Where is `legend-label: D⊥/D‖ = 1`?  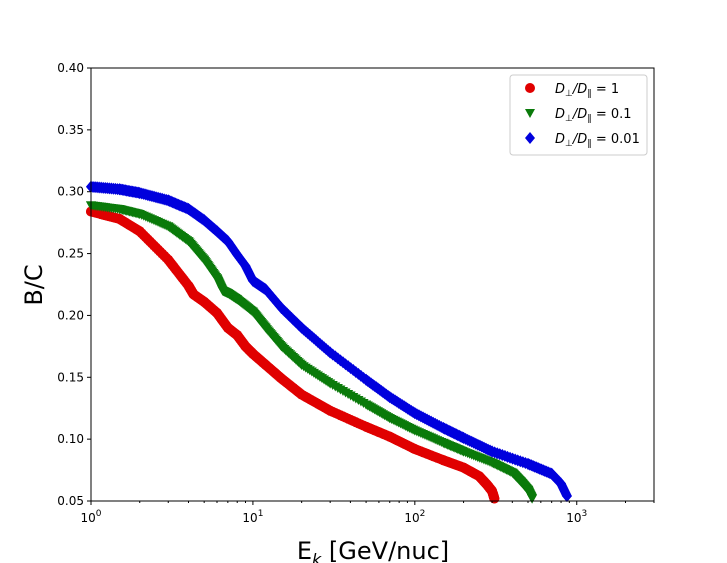 legend-label: D⊥/D‖ = 1 is located at coordinates (587, 90).